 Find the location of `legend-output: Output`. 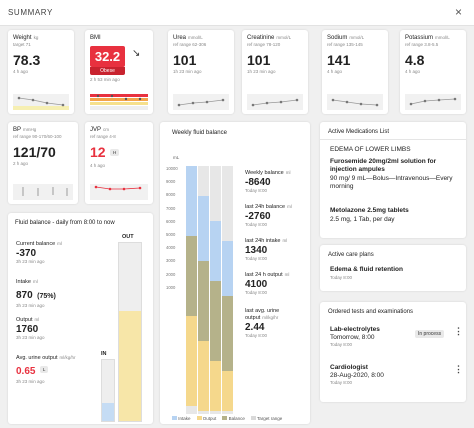

legend-output: Output is located at coordinates (206, 418).